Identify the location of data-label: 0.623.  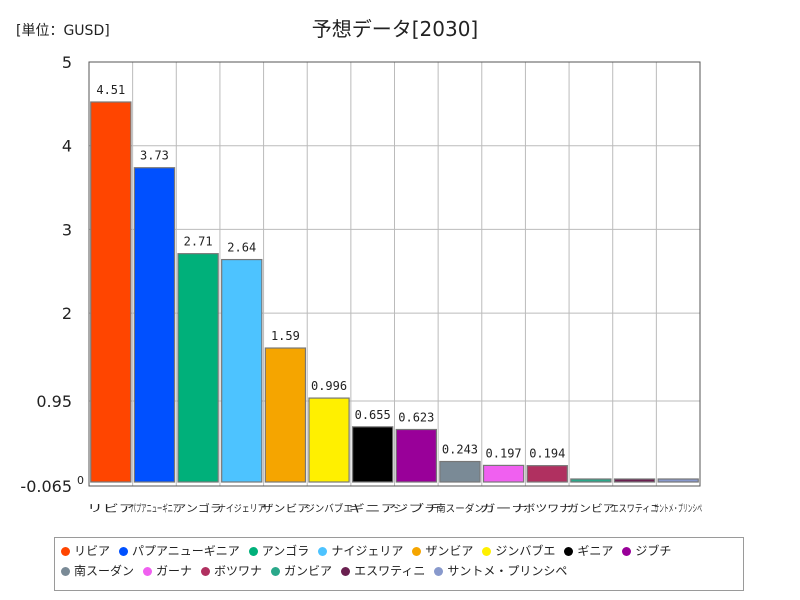
(416, 418).